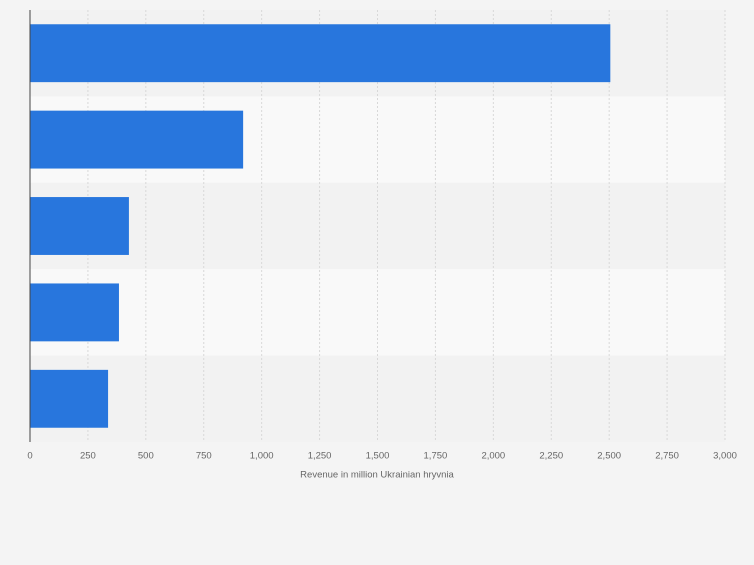  I want to click on x-tick-label: 3,000, so click(725, 456).